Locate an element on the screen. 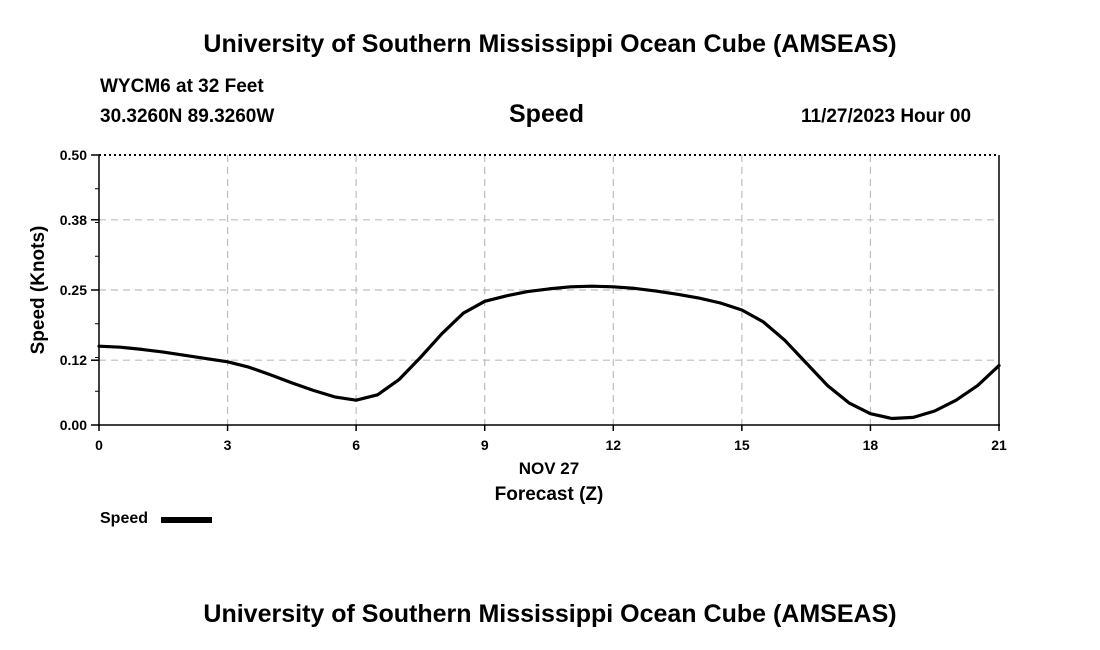 The image size is (1100, 650). y-tick-label: 0.50 is located at coordinates (73, 155).